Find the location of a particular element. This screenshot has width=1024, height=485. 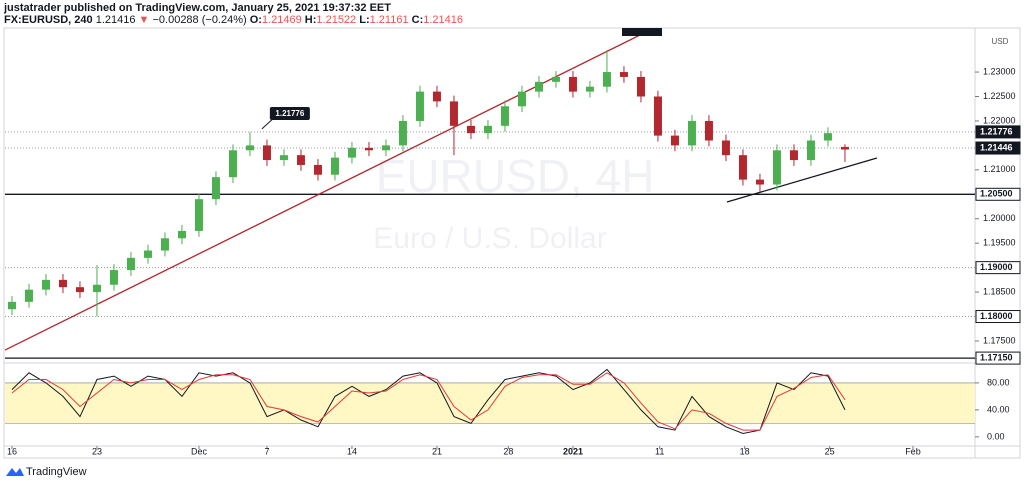

close: 1.21416 is located at coordinates (443, 20).